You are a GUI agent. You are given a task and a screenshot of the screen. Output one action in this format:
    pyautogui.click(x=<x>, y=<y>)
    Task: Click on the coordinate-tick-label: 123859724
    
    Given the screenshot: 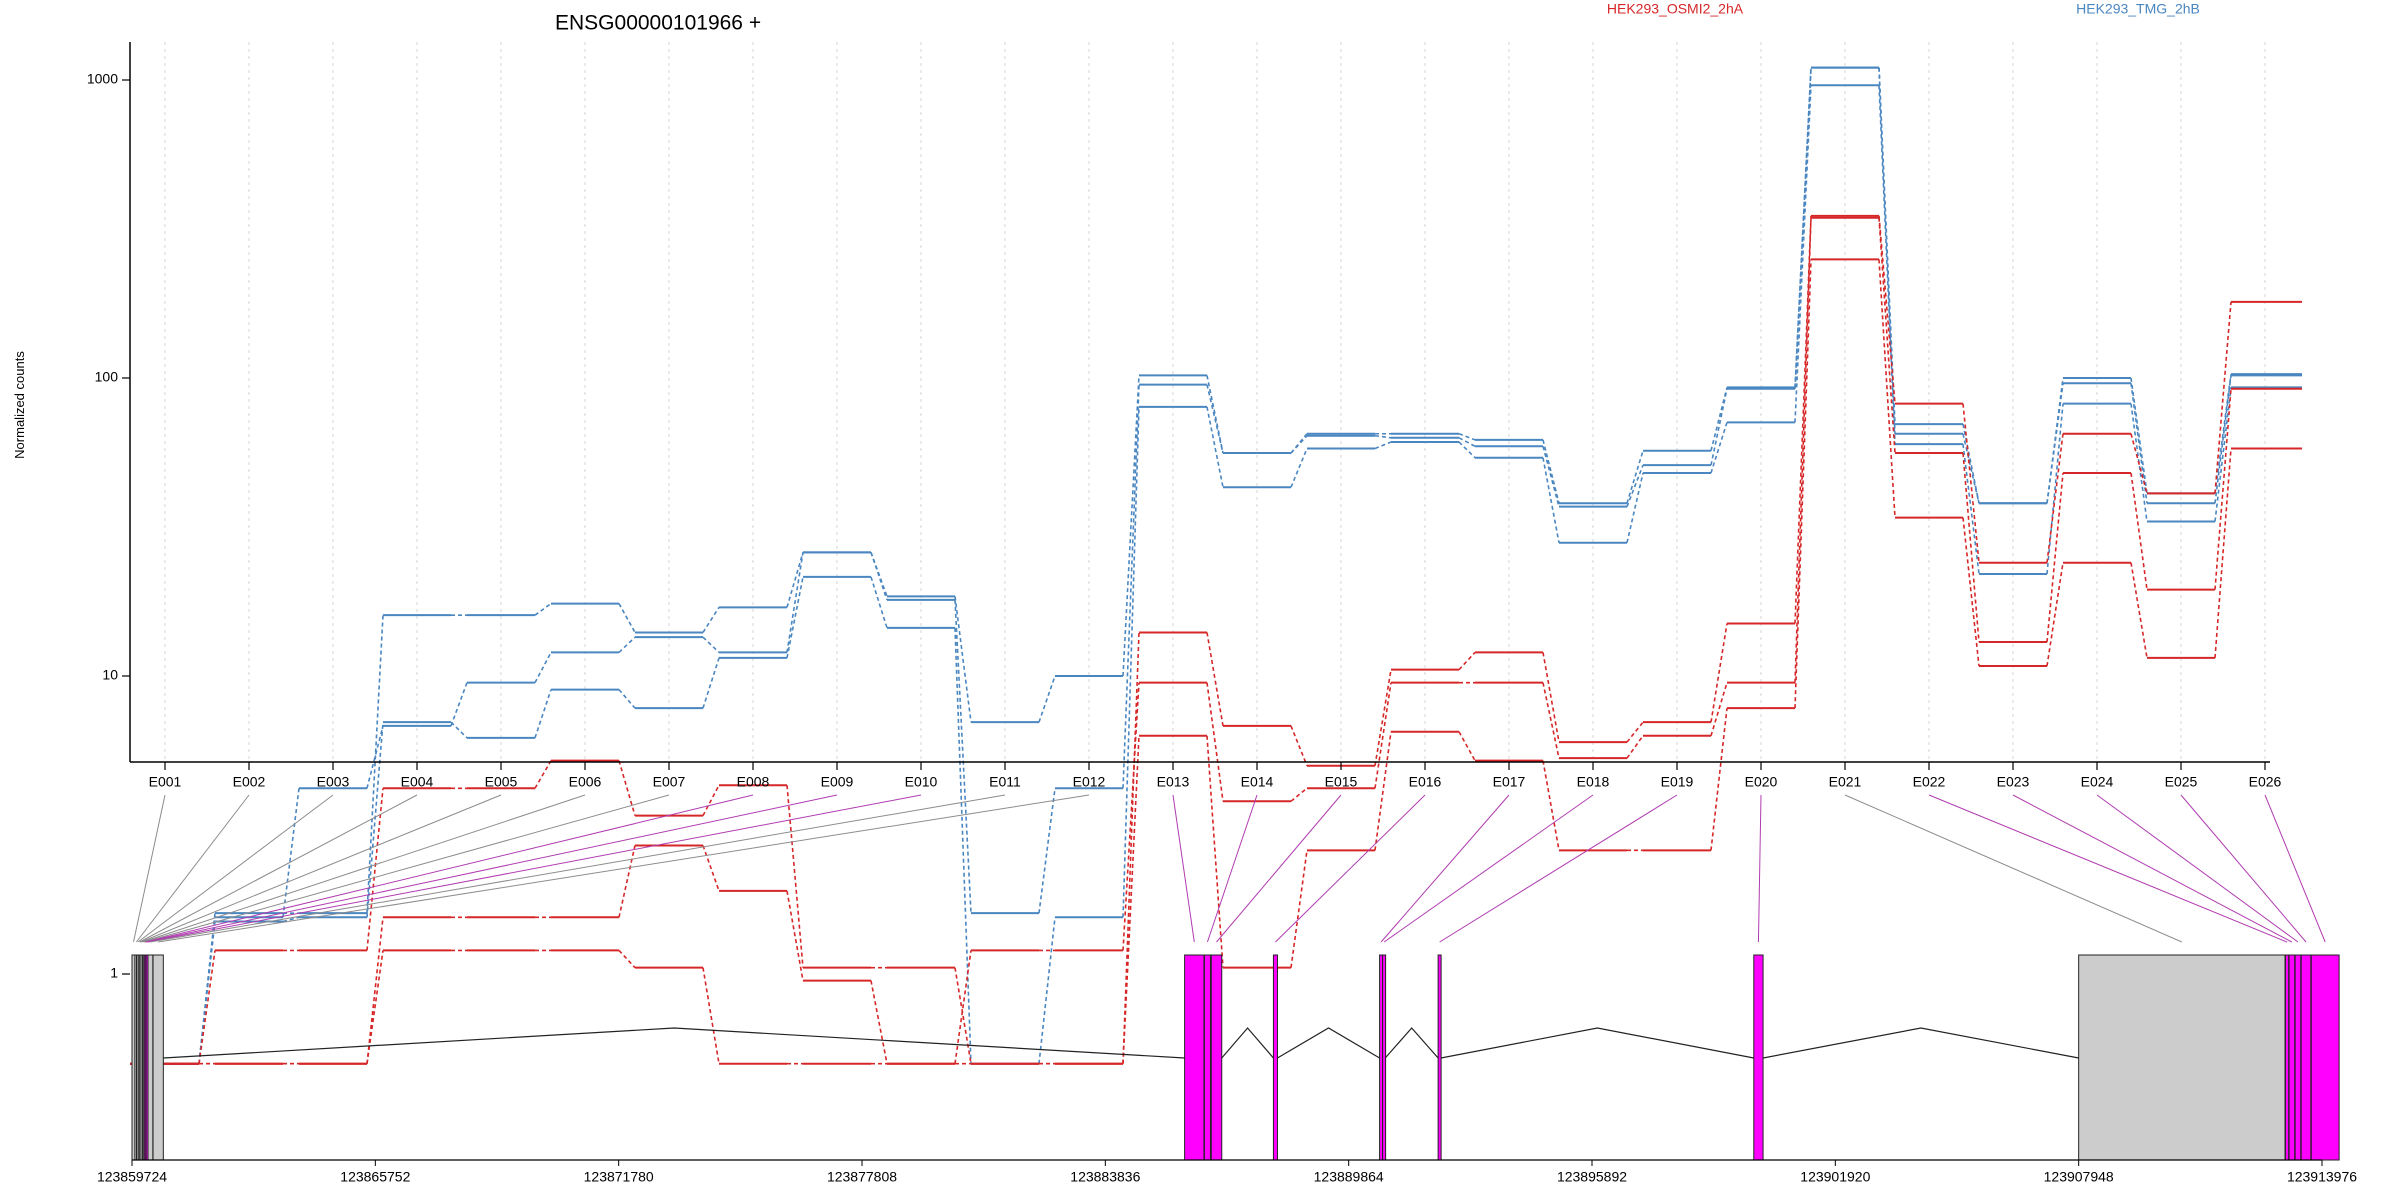 What is the action you would take?
    pyautogui.click(x=132, y=1177)
    